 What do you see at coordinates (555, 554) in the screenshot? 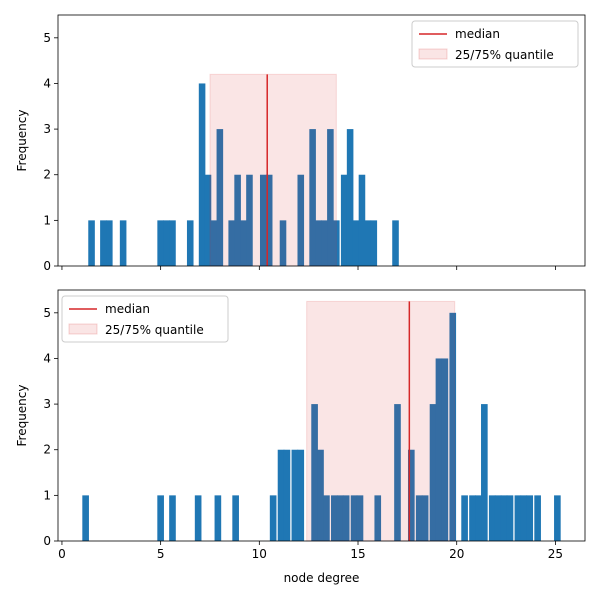
I see `x-tick-label: 25` at bounding box center [555, 554].